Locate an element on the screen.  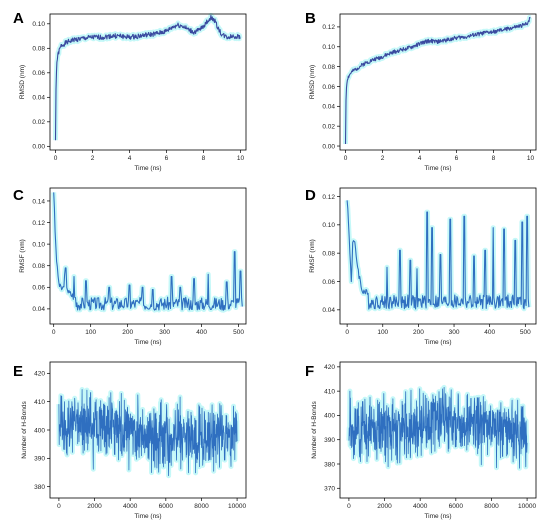
x-tick-label-e: 6000 is located at coordinates (166, 506).